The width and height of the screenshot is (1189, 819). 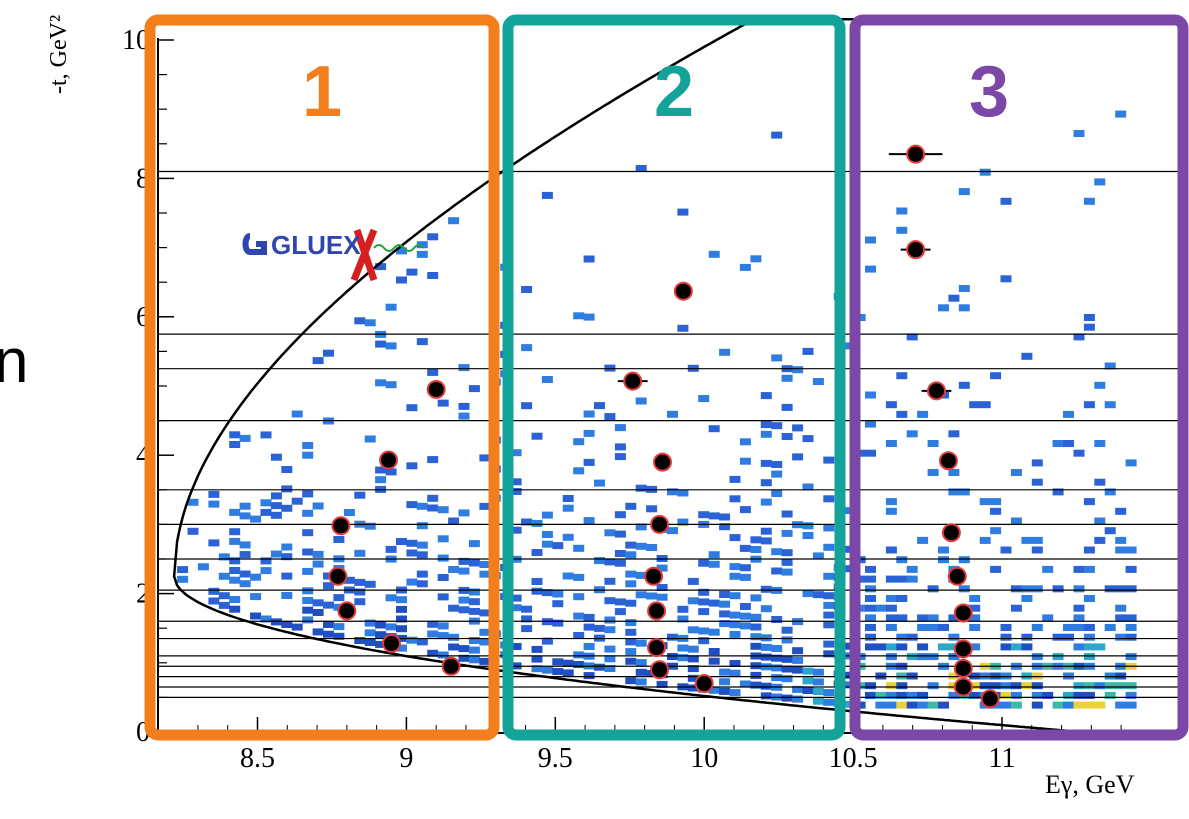 I want to click on x-tick-label: 11, so click(x=1002, y=758).